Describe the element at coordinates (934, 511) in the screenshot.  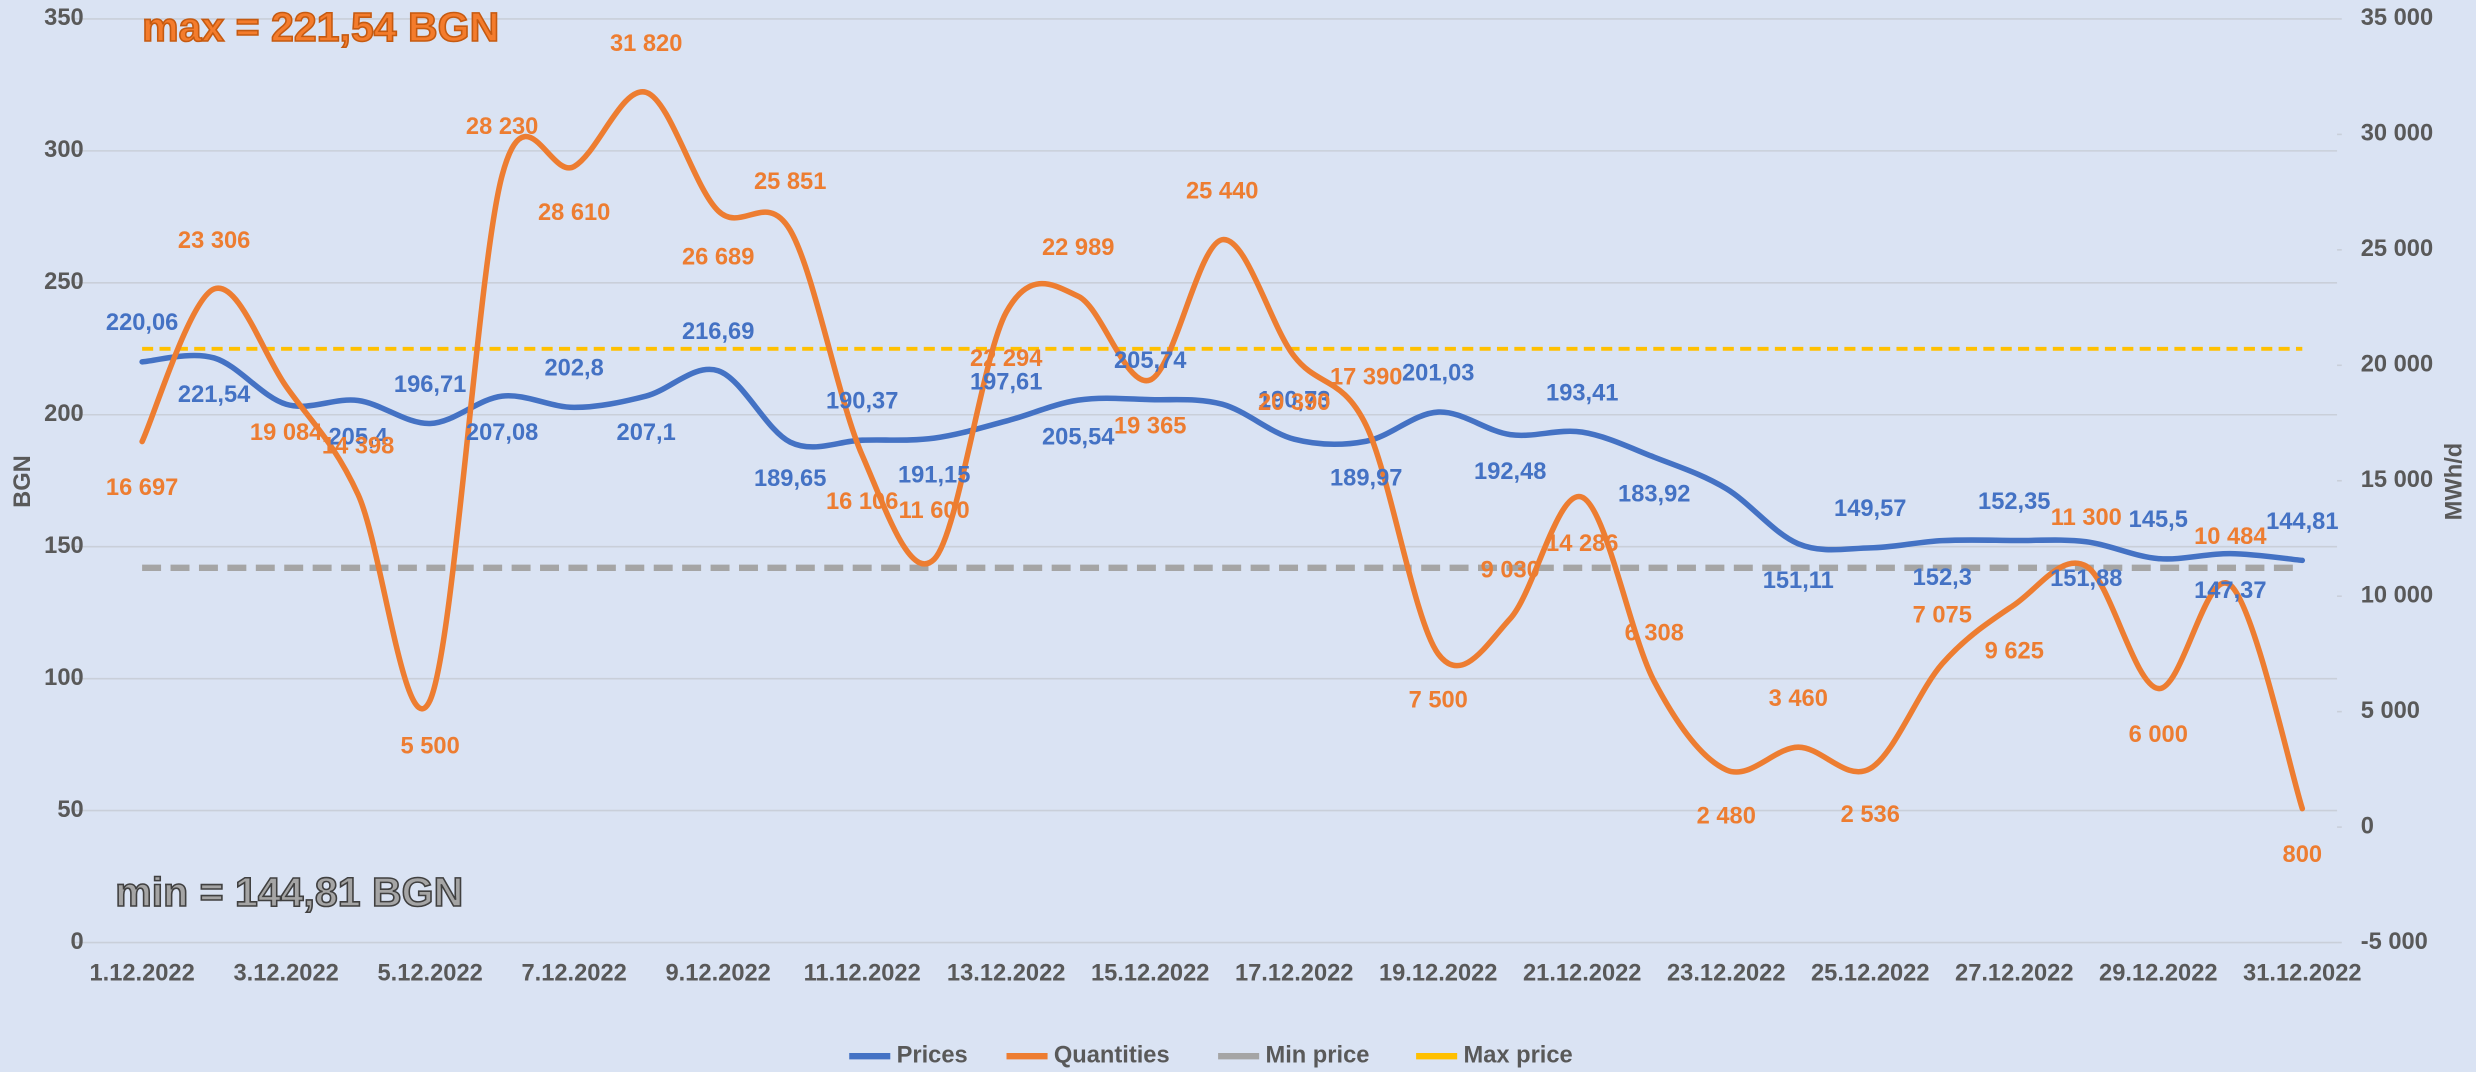
I see `data-label: 11 600` at that location.